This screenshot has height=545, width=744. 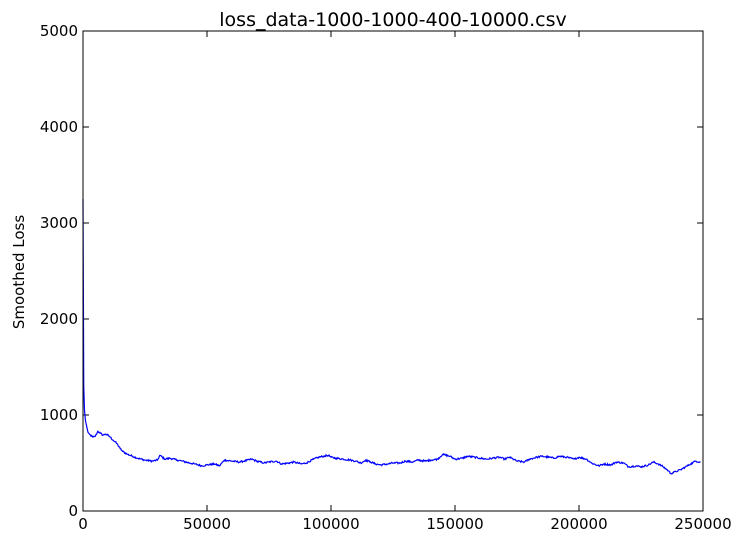 What do you see at coordinates (19, 272) in the screenshot?
I see `y-axis-label: Smoothed Loss` at bounding box center [19, 272].